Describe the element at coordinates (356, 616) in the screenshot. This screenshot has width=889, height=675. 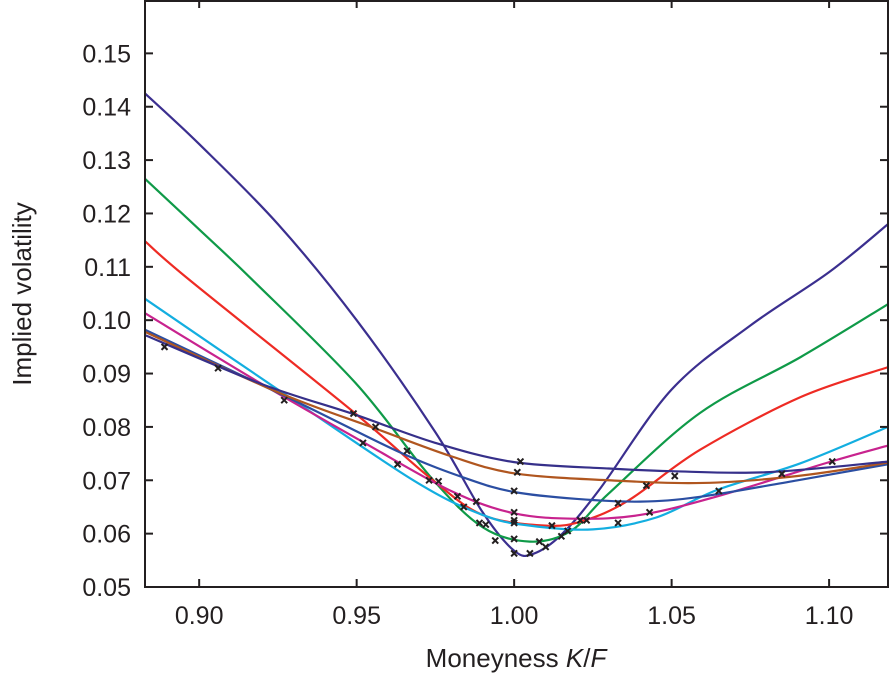
I see `x-tick-label: 0.95` at that location.